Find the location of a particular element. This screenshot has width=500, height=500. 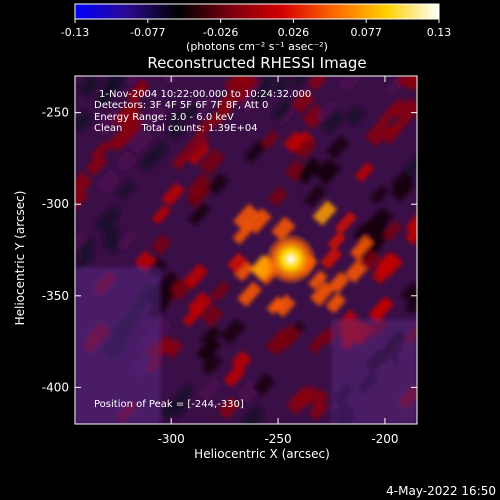

y-axis-label: Heliocentric Y (arcsec) is located at coordinates (20, 258).